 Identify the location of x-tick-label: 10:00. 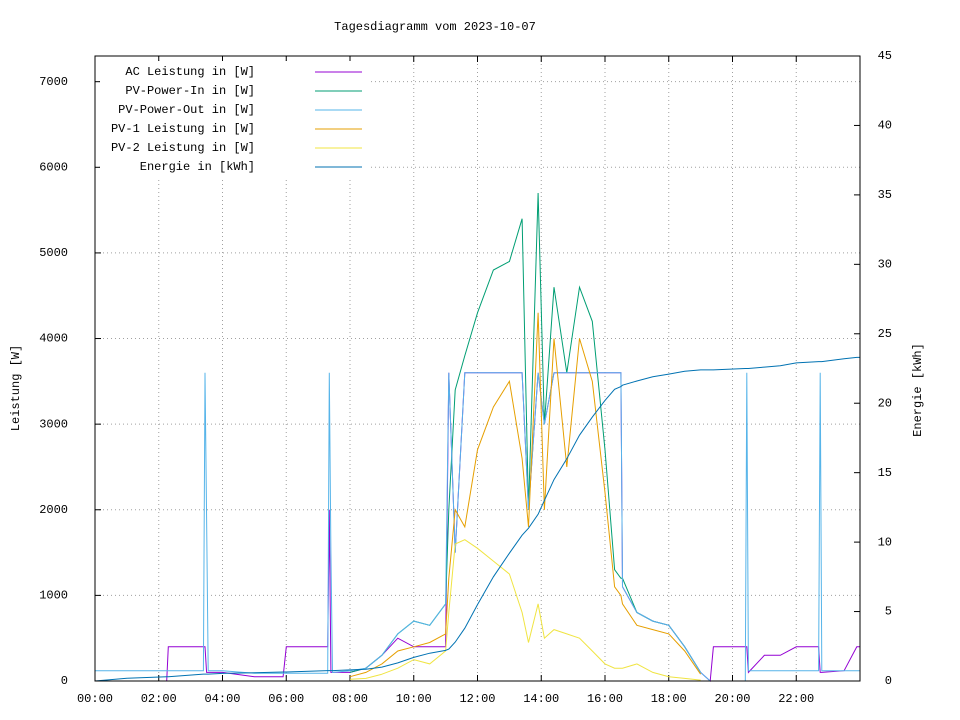
(414, 699).